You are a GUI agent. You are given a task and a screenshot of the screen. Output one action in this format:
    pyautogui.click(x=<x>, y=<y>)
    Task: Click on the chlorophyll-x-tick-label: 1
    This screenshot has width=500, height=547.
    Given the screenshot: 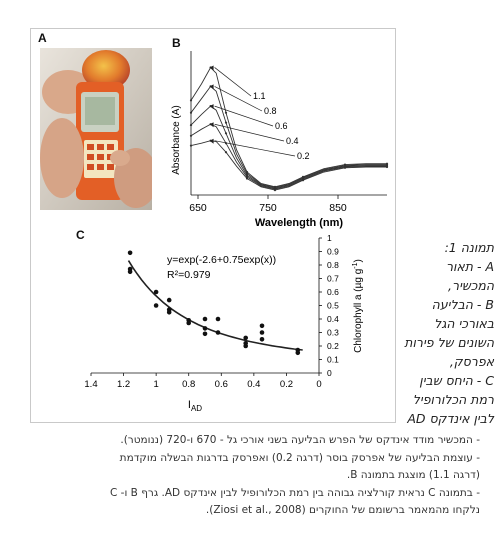 What is the action you would take?
    pyautogui.click(x=155, y=384)
    